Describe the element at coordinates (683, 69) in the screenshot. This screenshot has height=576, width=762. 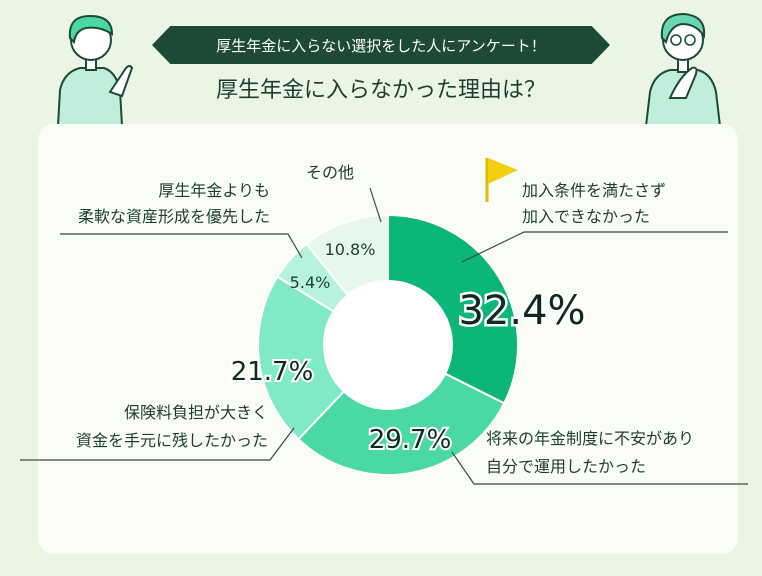
I see `person-right-illustration` at that location.